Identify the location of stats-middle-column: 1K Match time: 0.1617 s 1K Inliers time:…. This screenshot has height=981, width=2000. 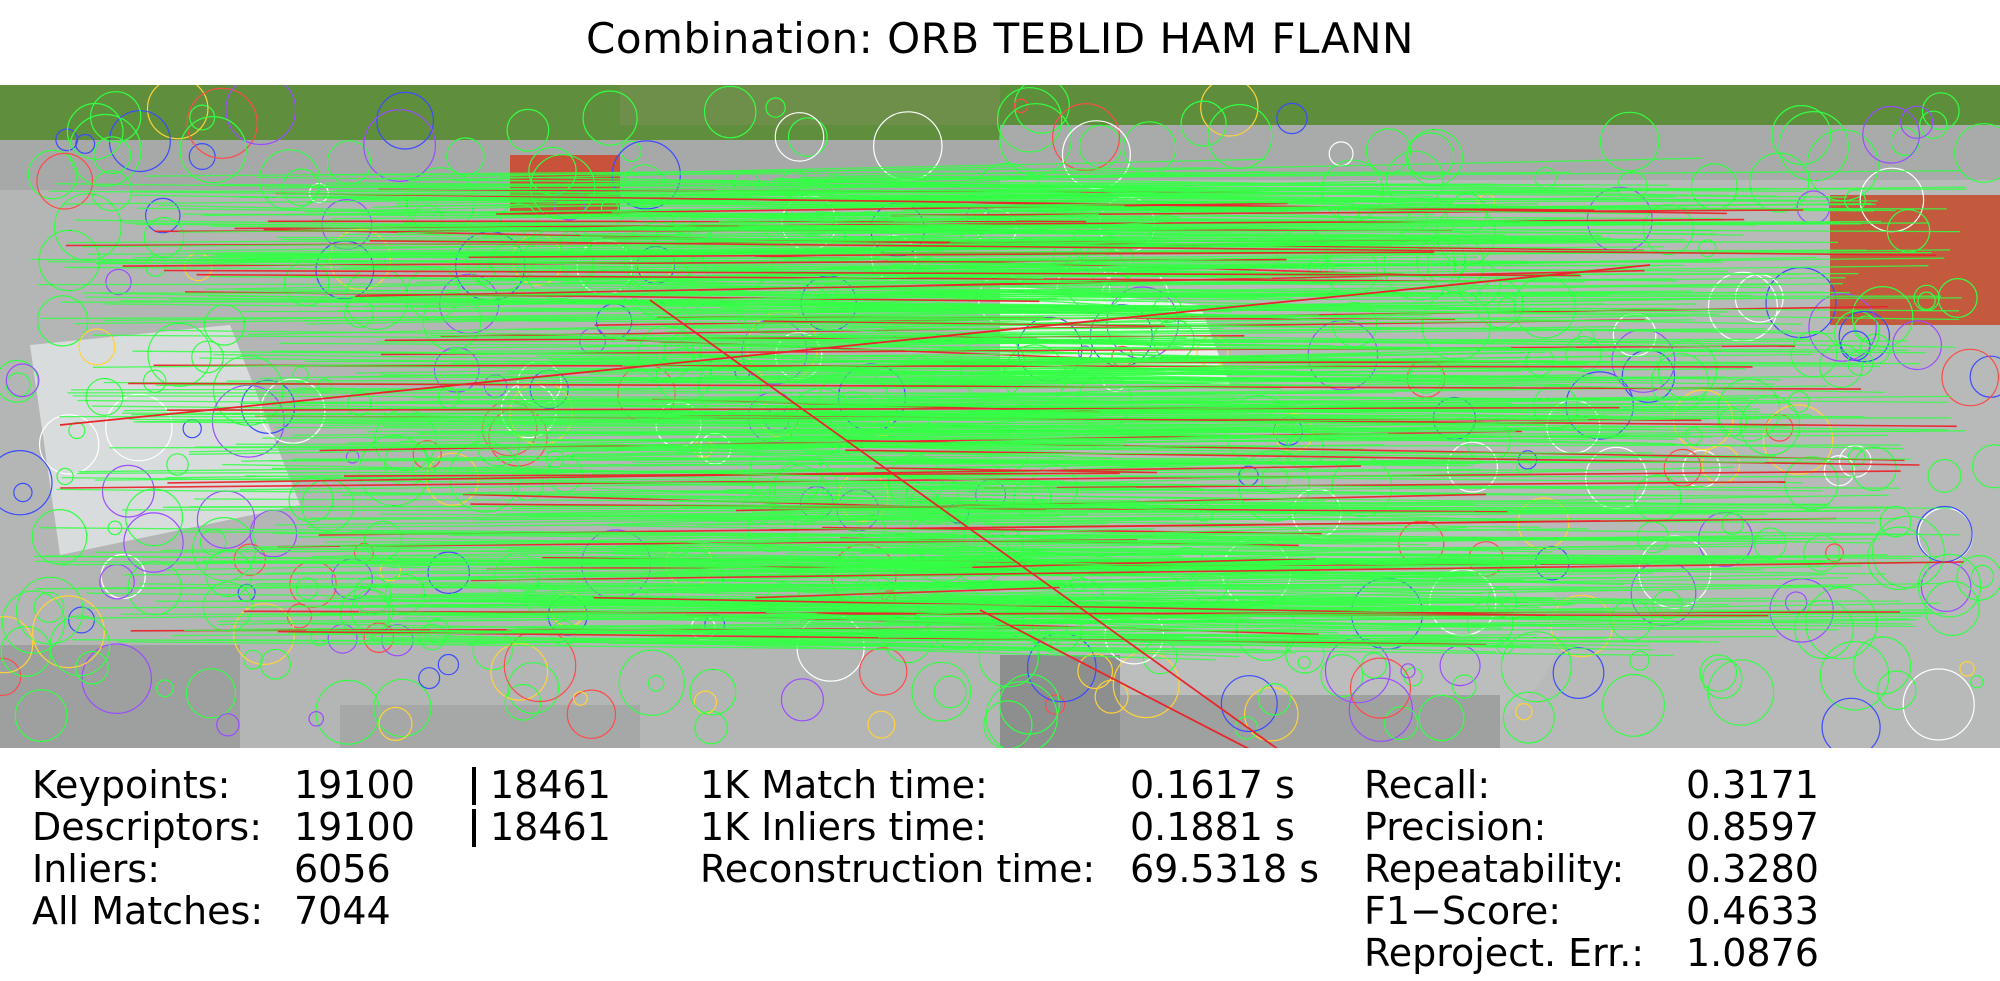
(1020, 827).